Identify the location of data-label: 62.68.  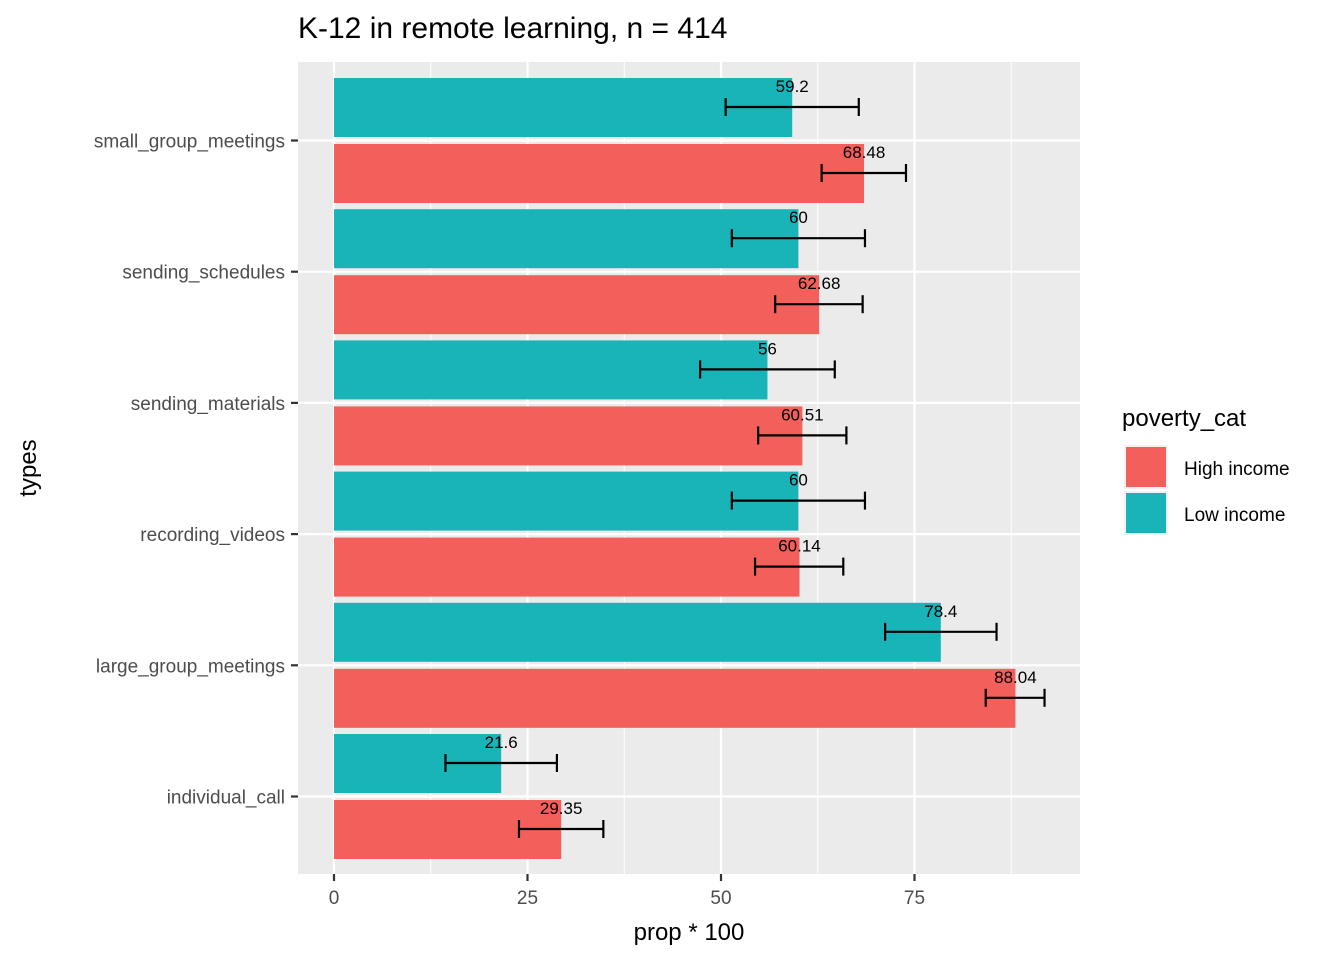
(819, 283).